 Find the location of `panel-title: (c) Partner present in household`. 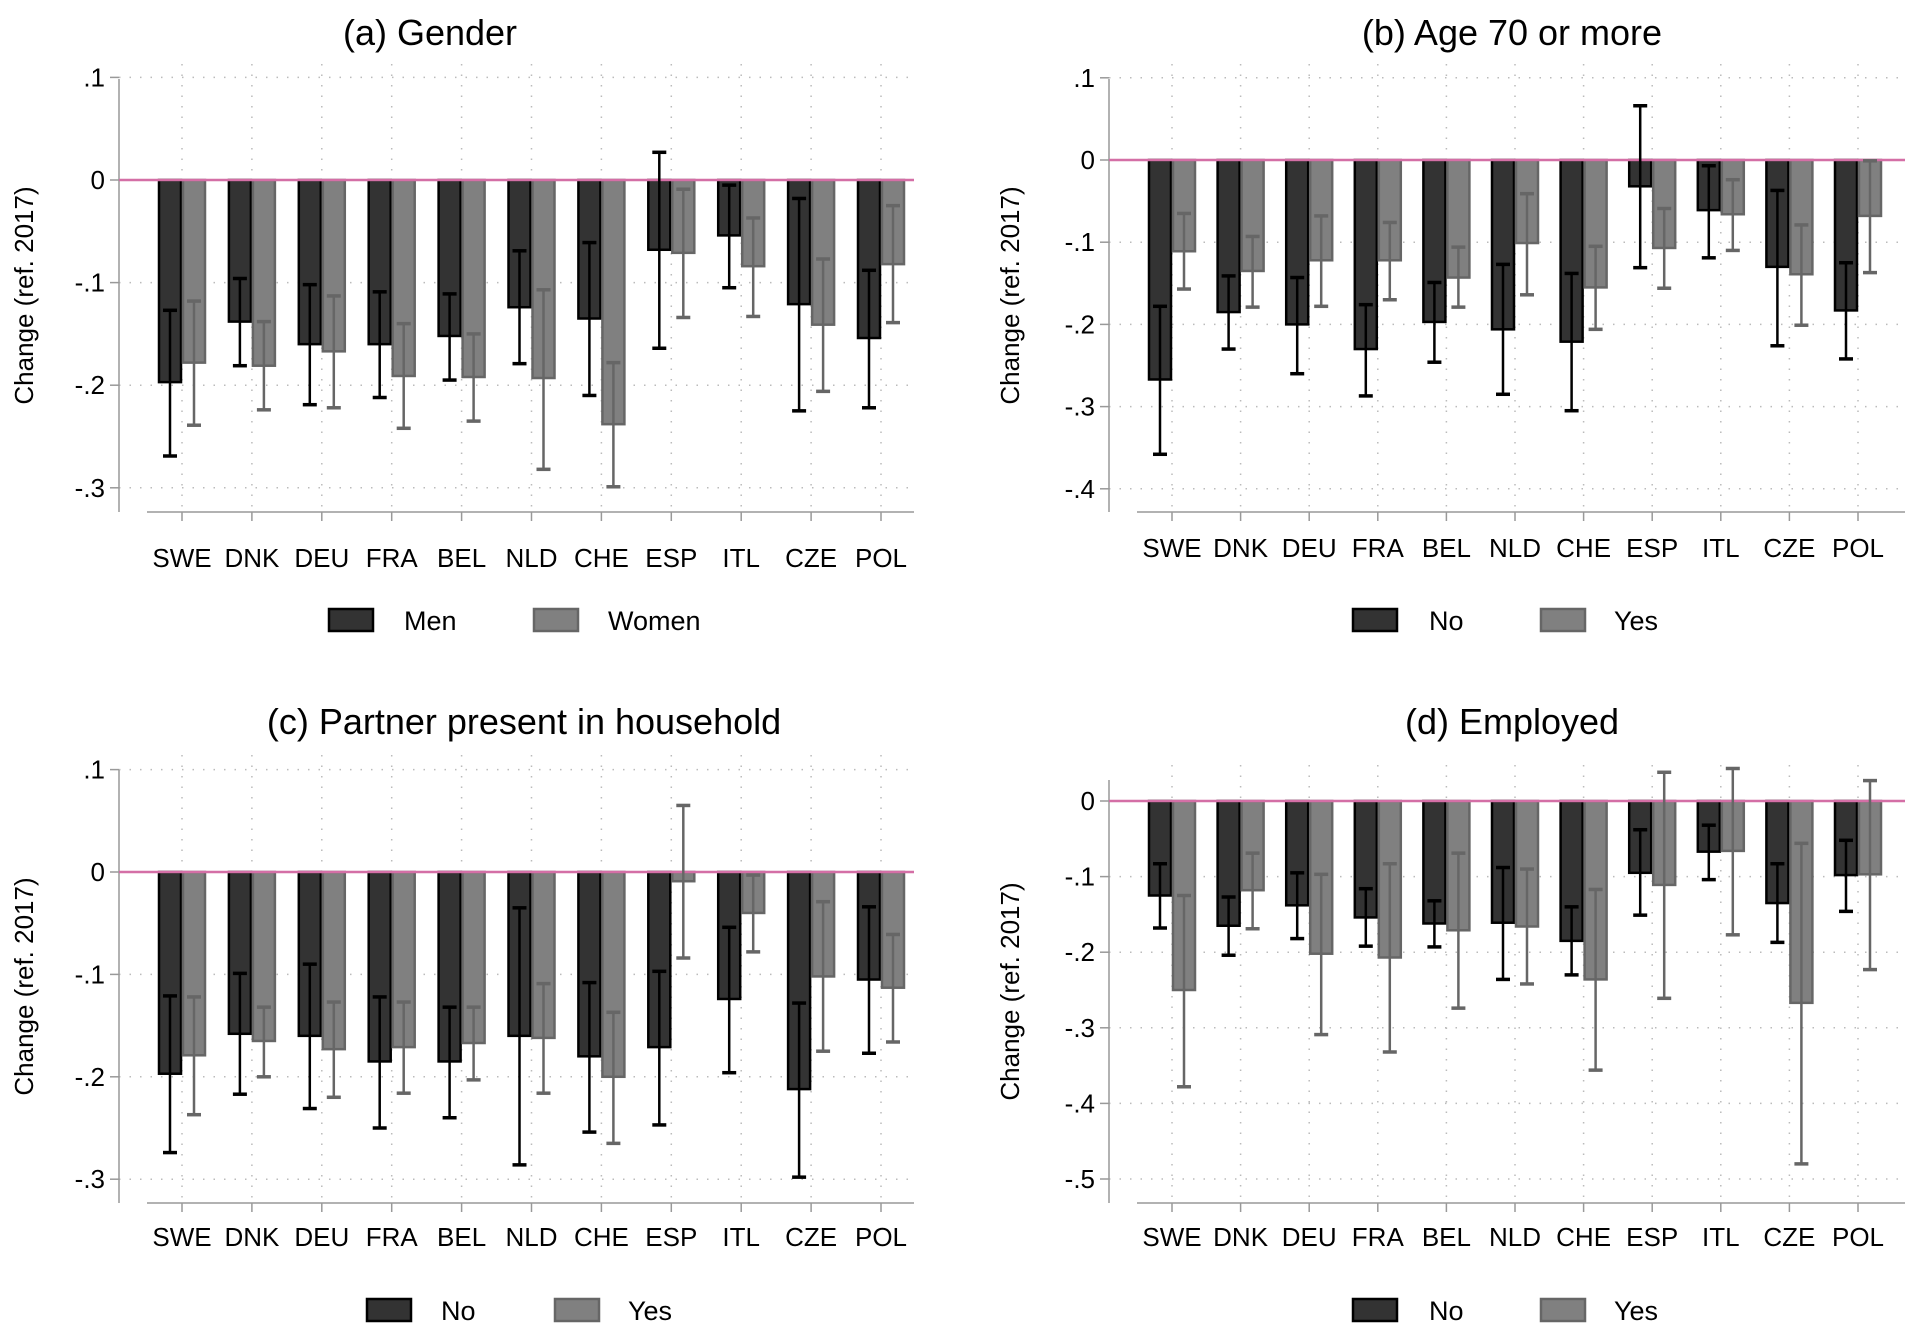

panel-title: (c) Partner present in household is located at coordinates (524, 721).